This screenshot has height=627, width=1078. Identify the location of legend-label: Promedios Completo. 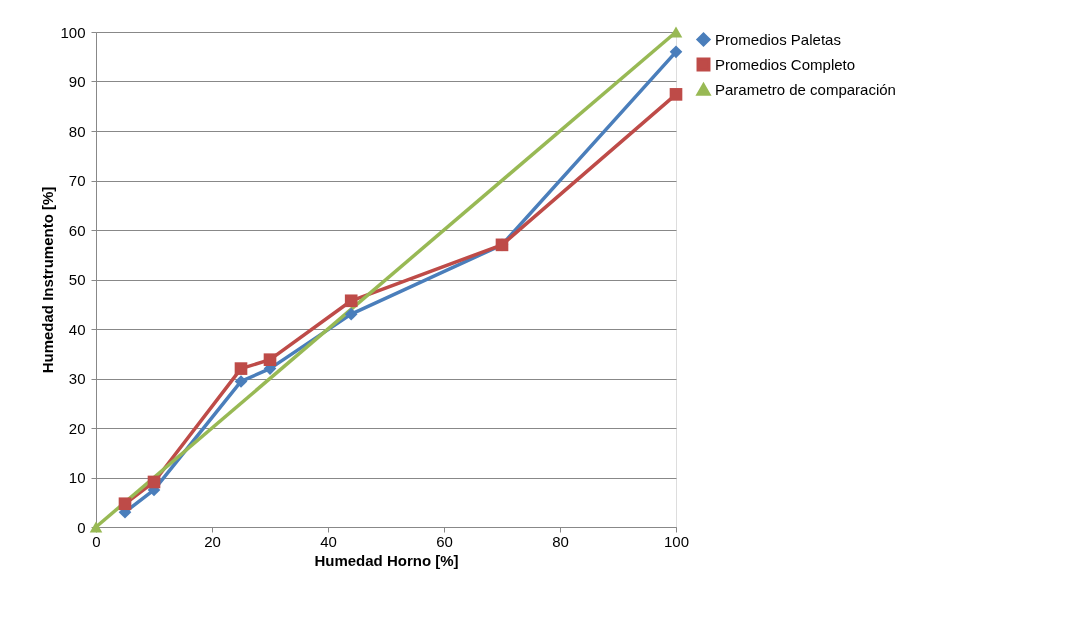
(785, 64).